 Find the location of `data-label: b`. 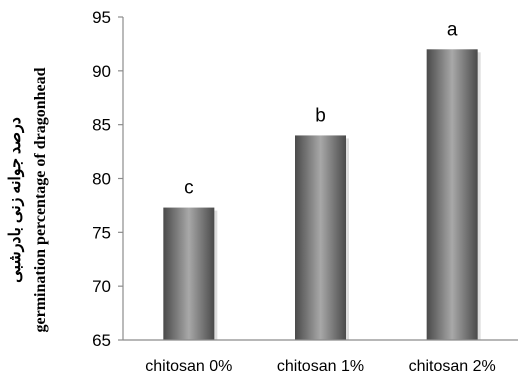

data-label: b is located at coordinates (320, 115).